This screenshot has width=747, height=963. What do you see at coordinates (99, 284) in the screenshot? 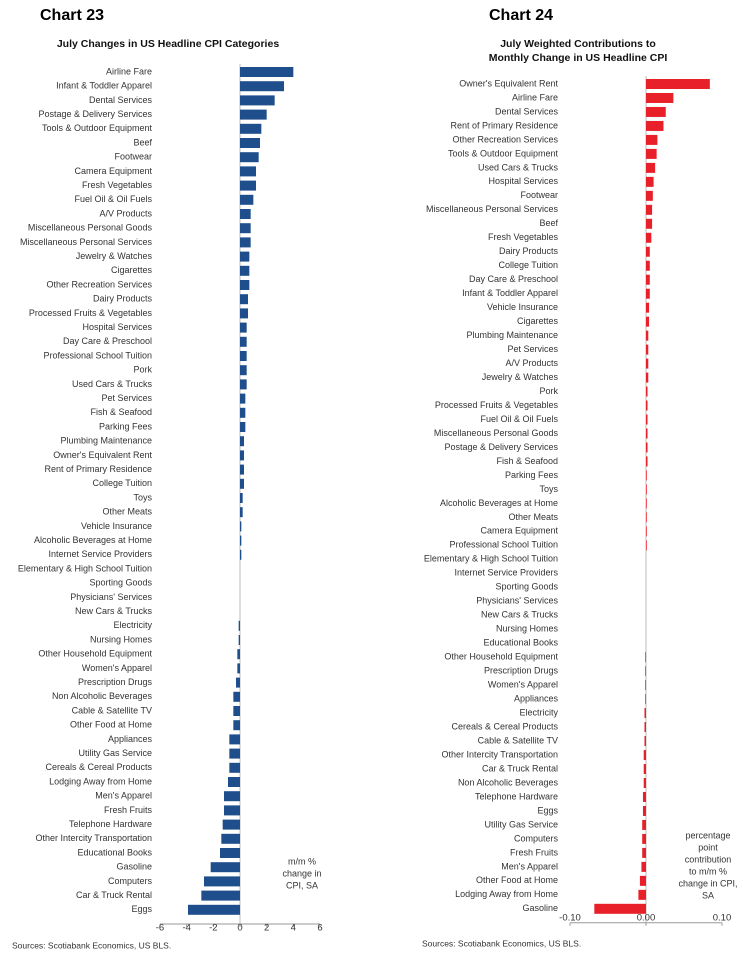
I see `category-label: Other Recreation Services` at bounding box center [99, 284].